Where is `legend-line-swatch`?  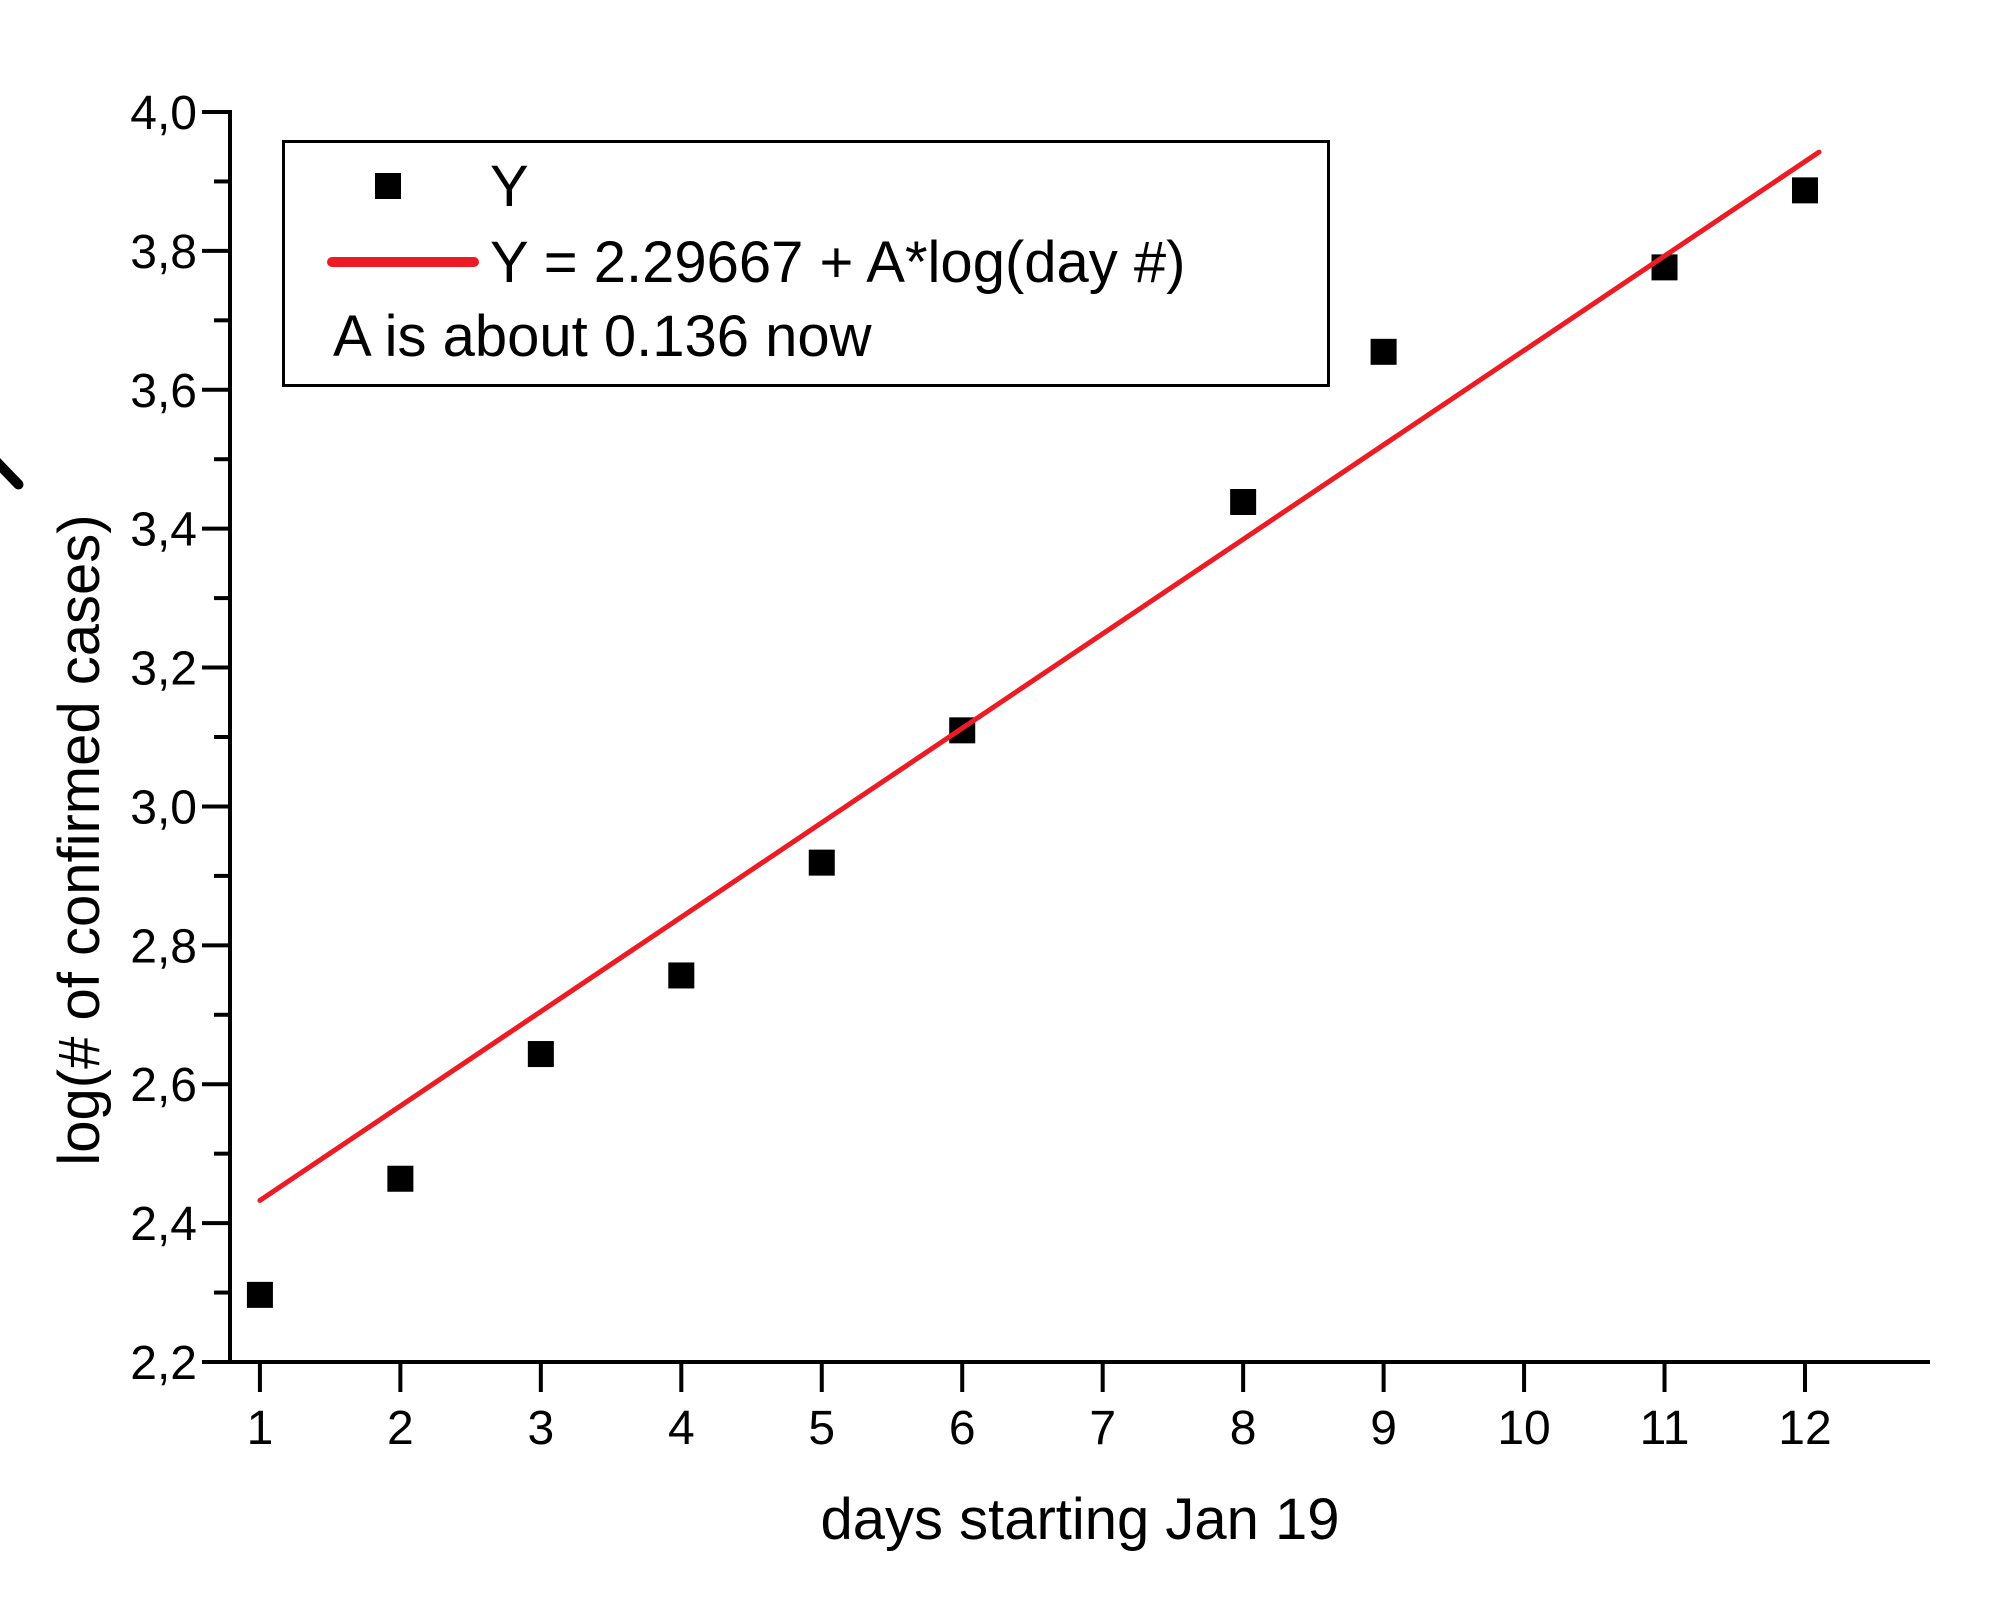 legend-line-swatch is located at coordinates (403, 262).